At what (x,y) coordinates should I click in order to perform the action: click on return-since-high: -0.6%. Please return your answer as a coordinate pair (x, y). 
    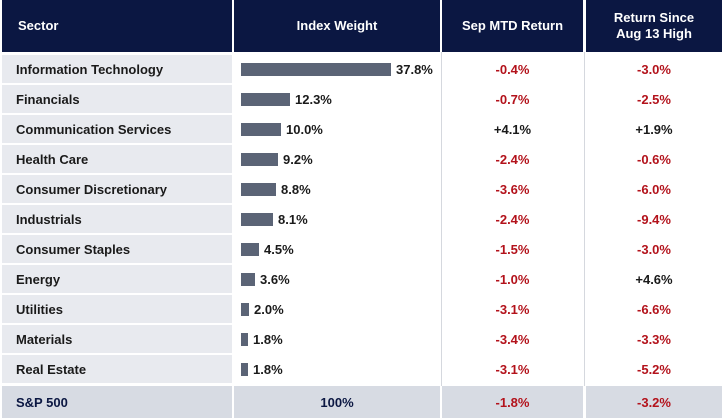
    Looking at the image, I should click on (654, 159).